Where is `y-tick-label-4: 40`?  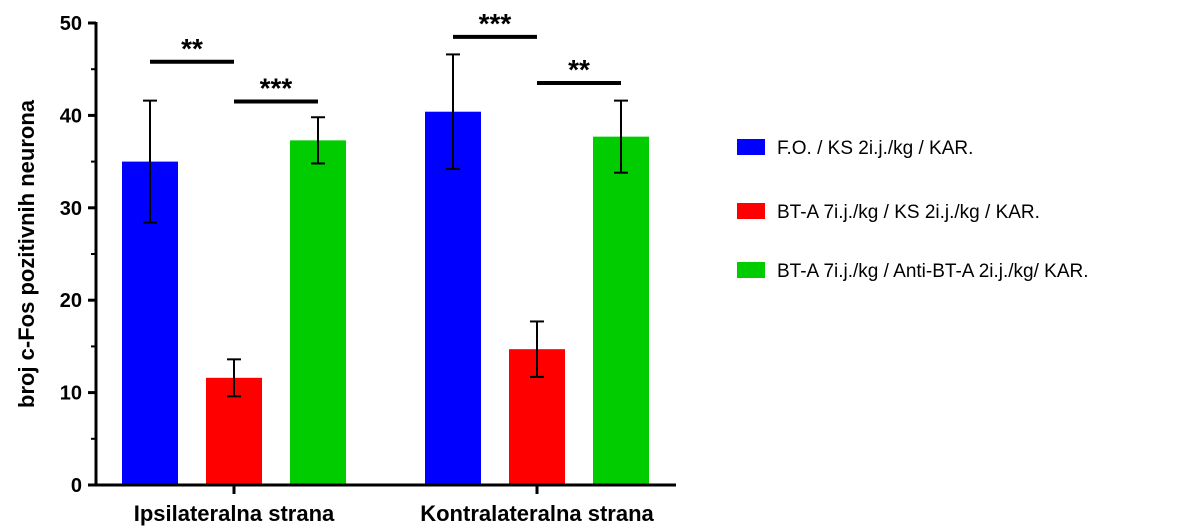
y-tick-label-4: 40 is located at coordinates (71, 116).